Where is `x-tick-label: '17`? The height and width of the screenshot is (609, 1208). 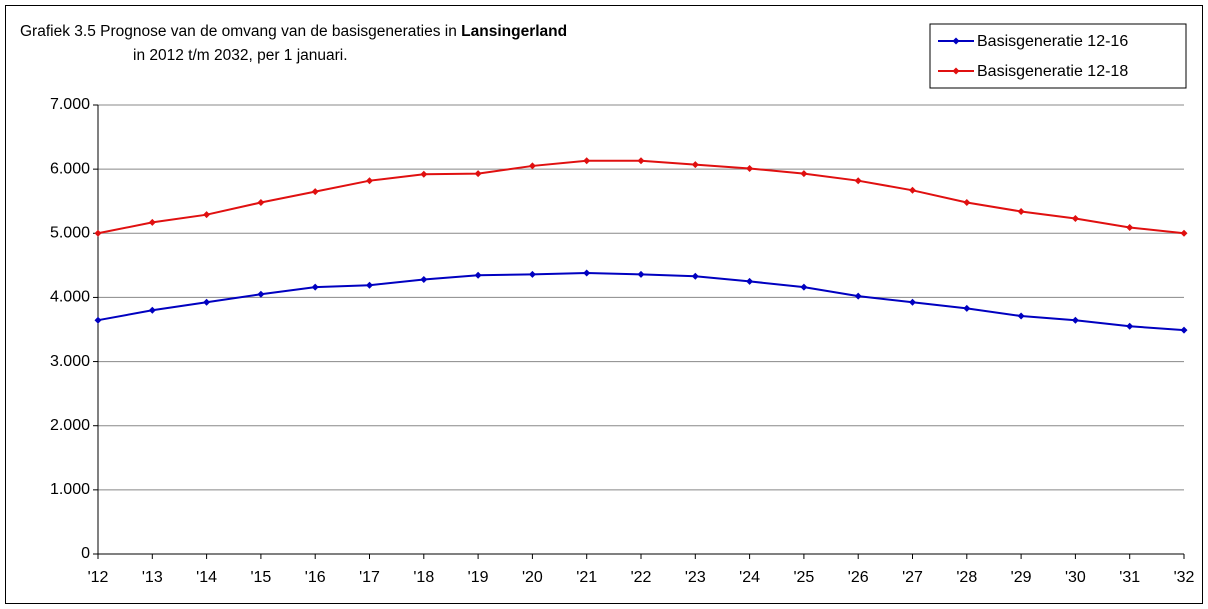
x-tick-label: '17 is located at coordinates (369, 577).